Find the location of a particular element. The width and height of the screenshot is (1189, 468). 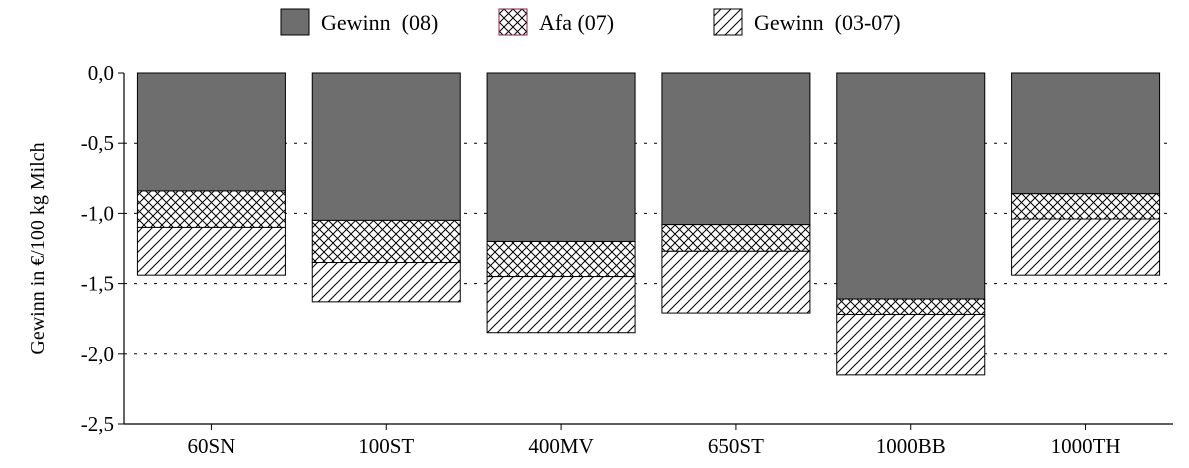

y-tick-label-2: -1,0 is located at coordinates (97, 213).